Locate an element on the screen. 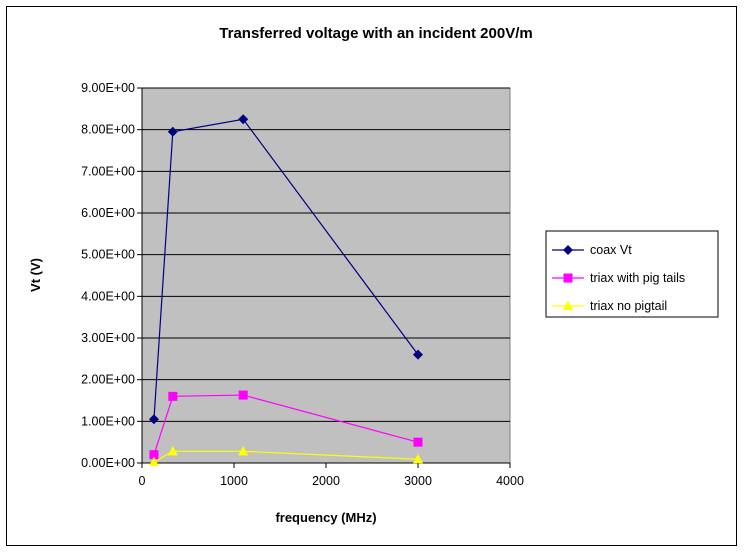 The width and height of the screenshot is (745, 556). legend-item: triax no pigtail is located at coordinates (609, 306).